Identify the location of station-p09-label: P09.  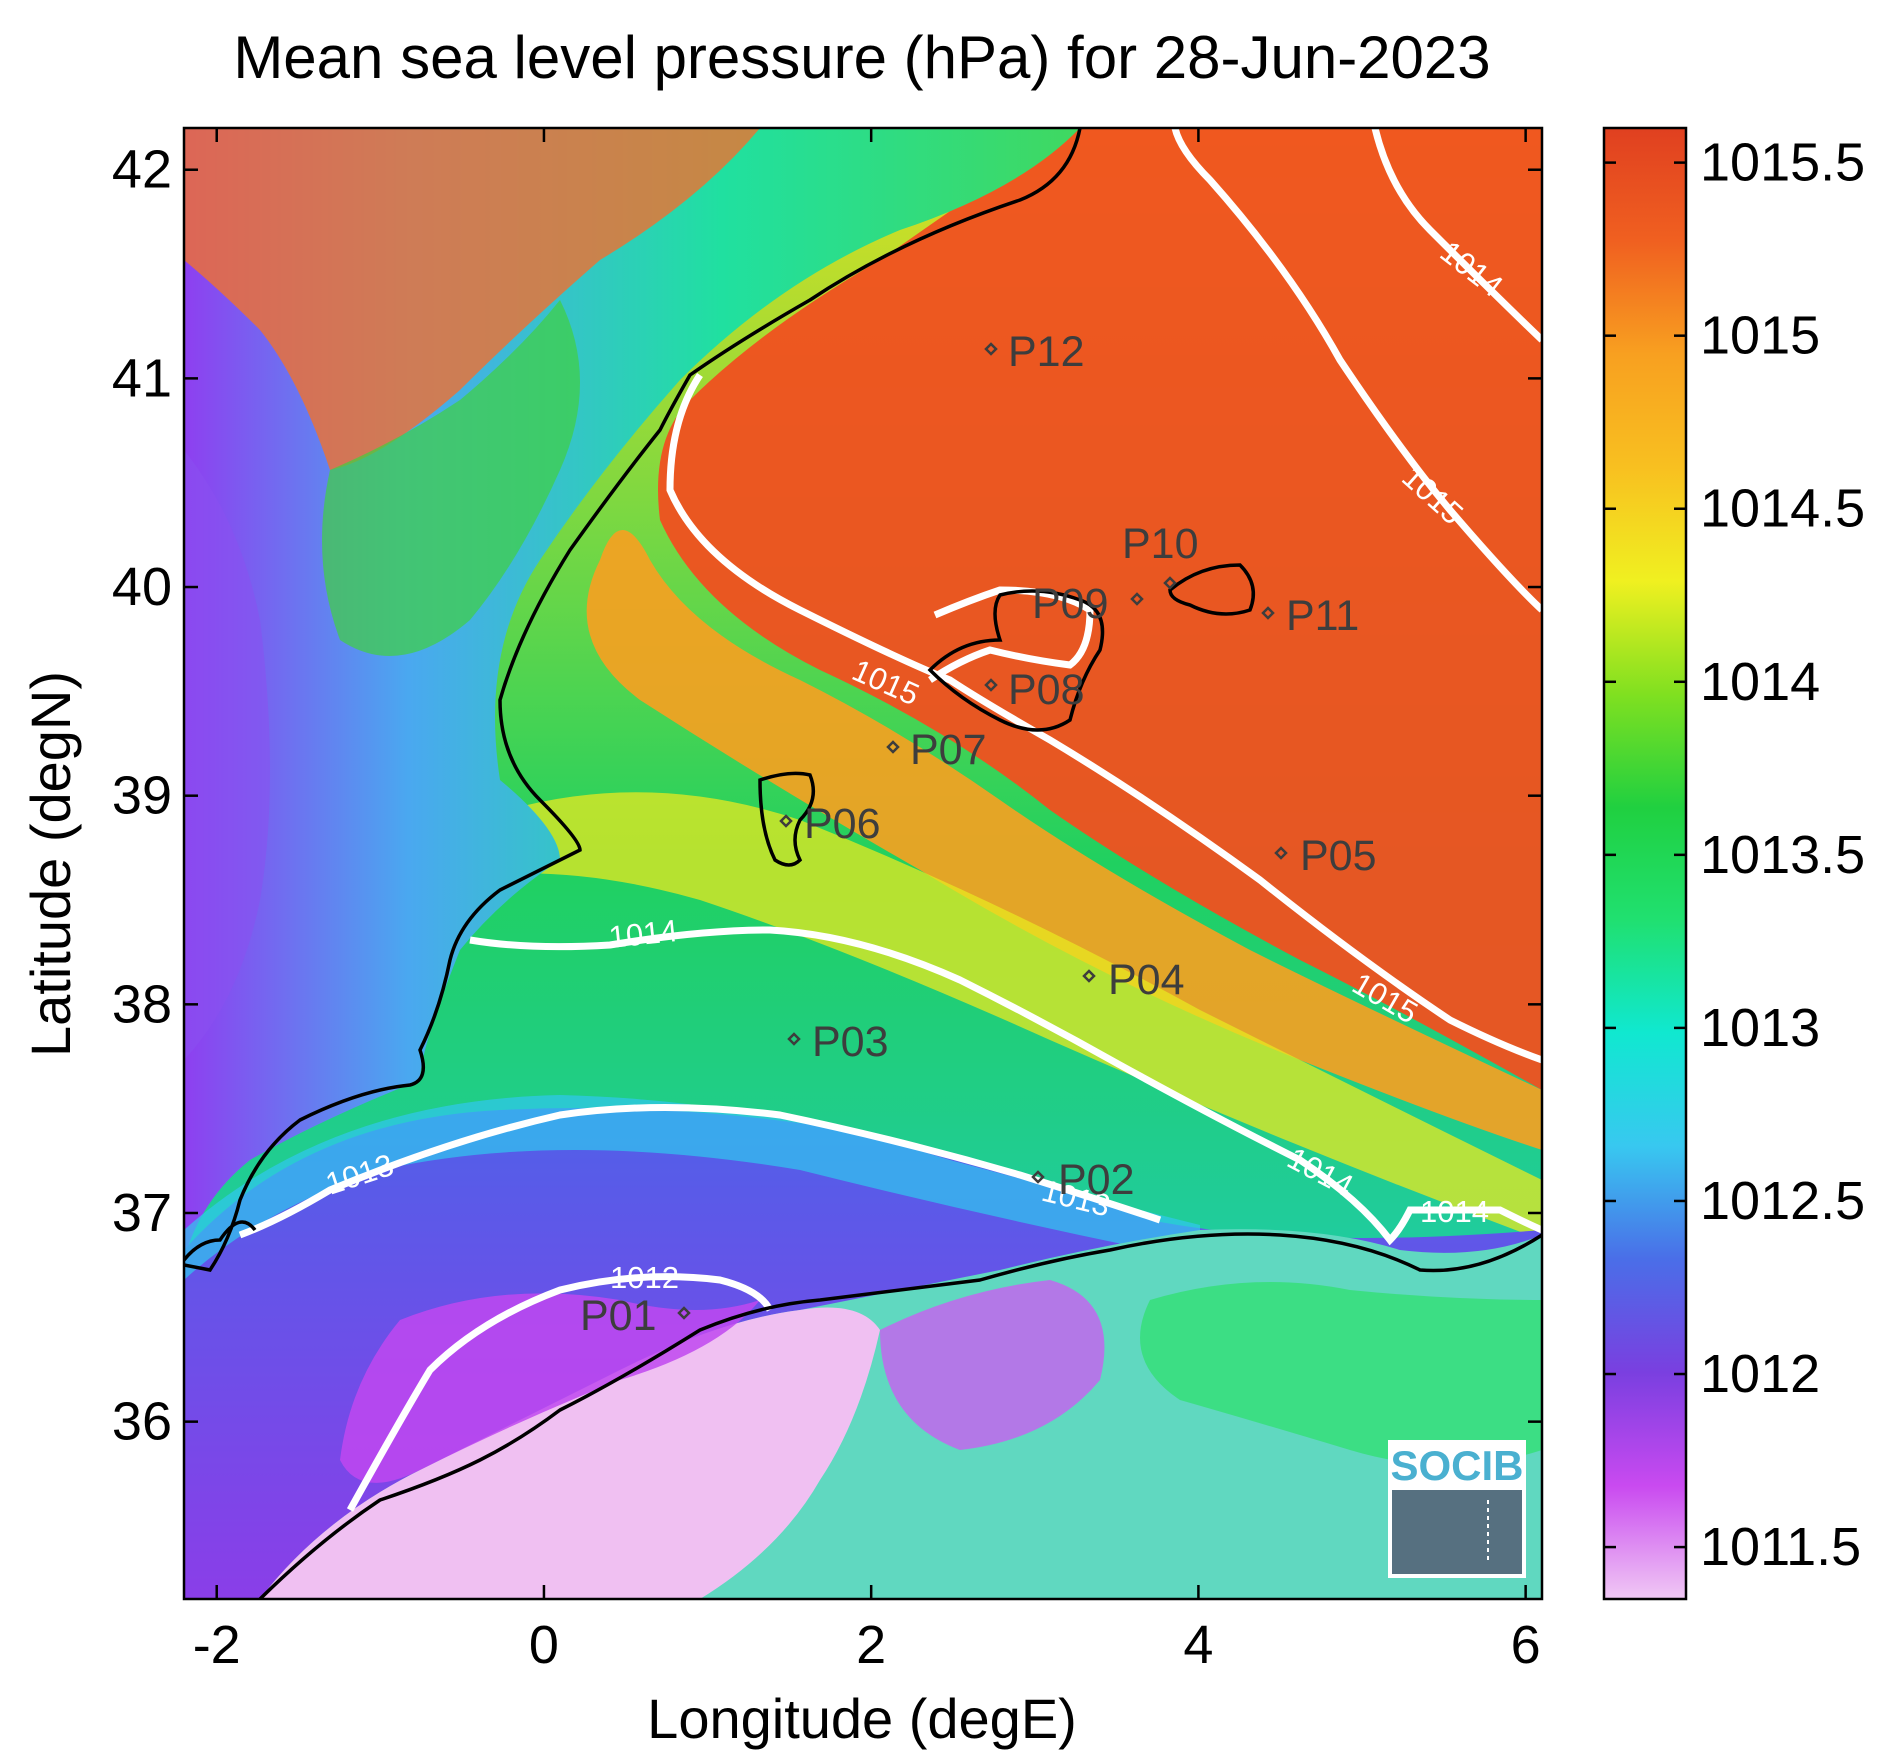
(1070, 604).